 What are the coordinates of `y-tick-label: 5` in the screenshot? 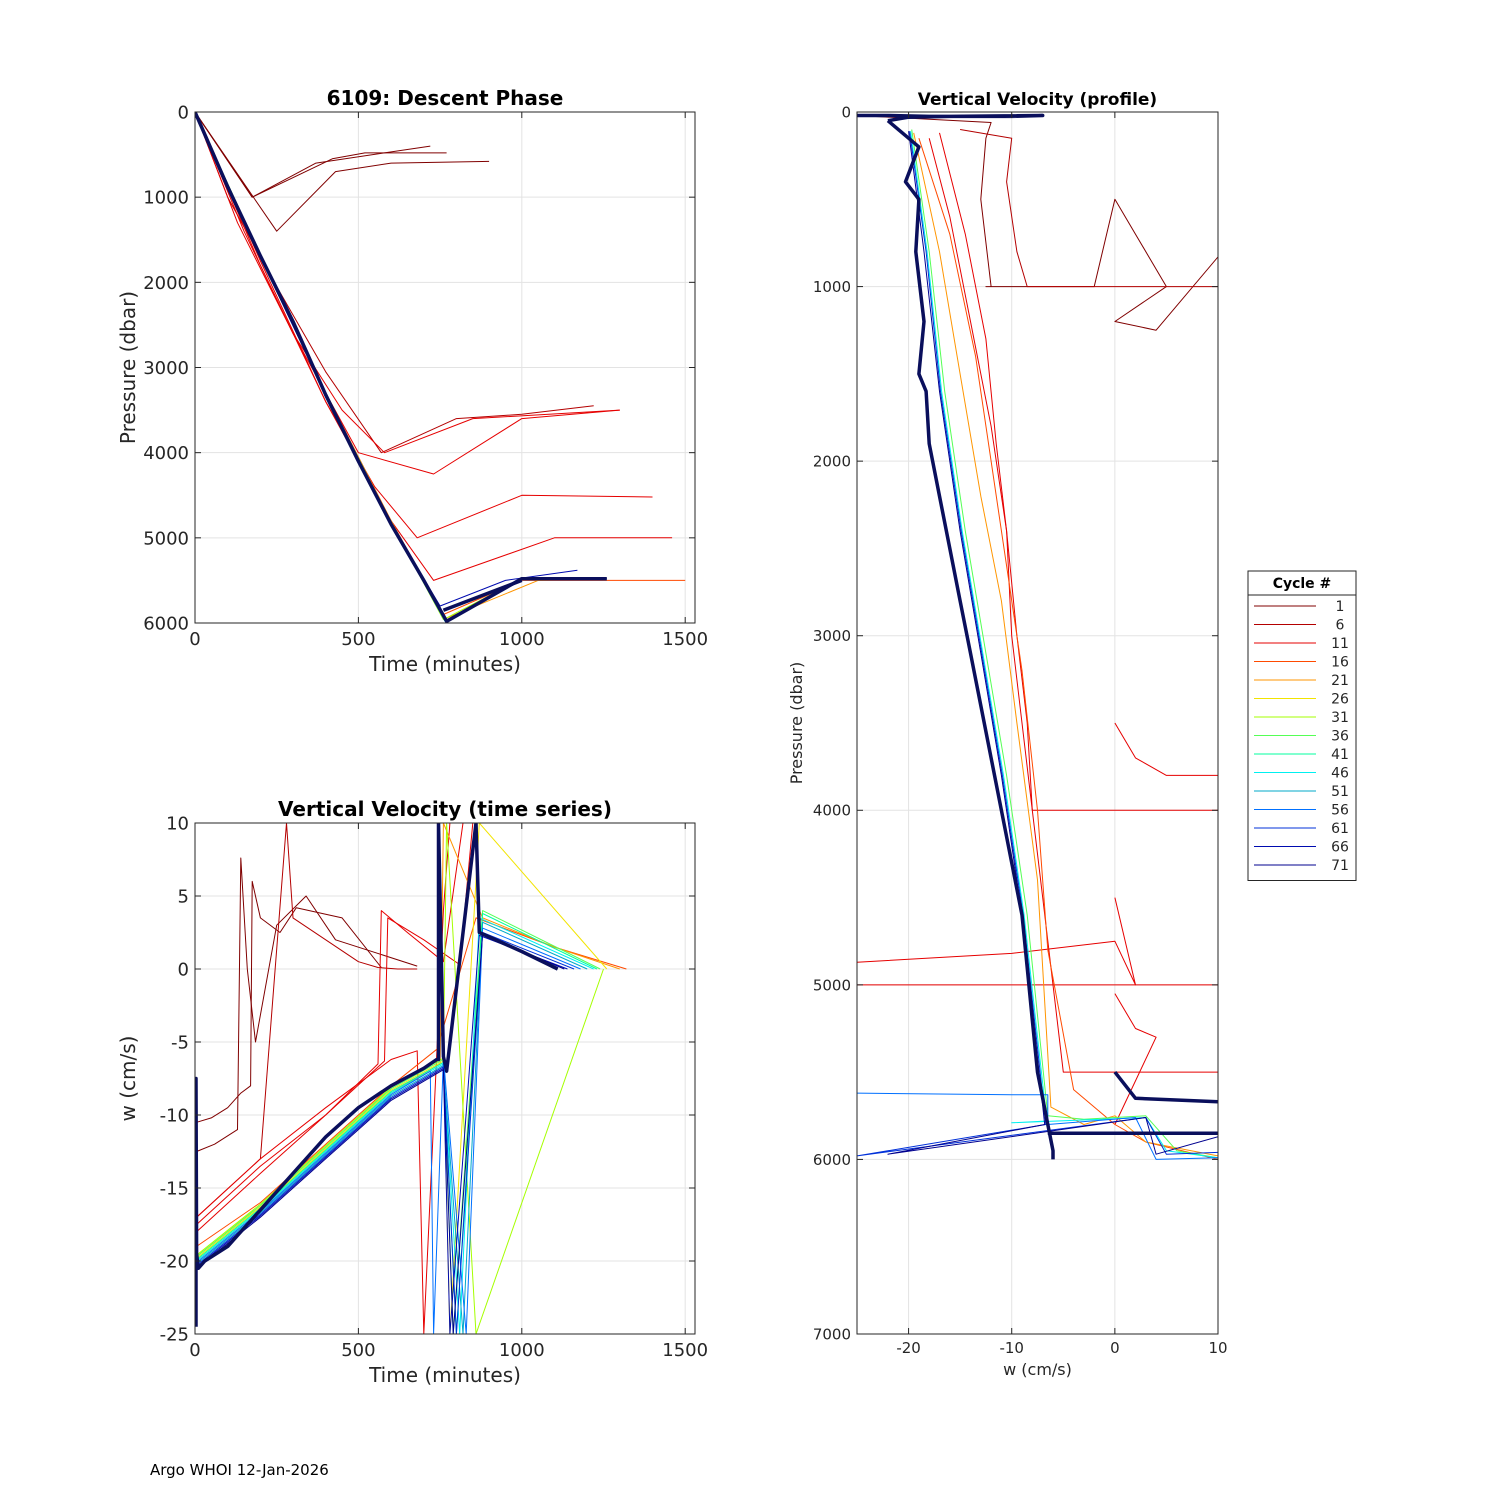 It's located at (183, 896).